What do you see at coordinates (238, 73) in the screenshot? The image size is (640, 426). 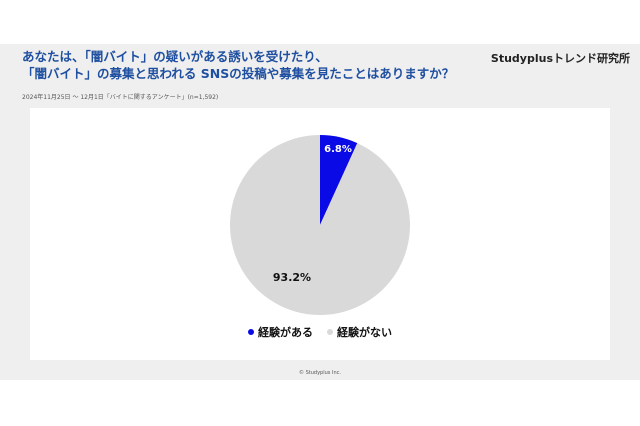 I see `title-line-2: 「闇バイト」の募集と思われる SNSの投稿や募集を見たことはありますか？` at bounding box center [238, 73].